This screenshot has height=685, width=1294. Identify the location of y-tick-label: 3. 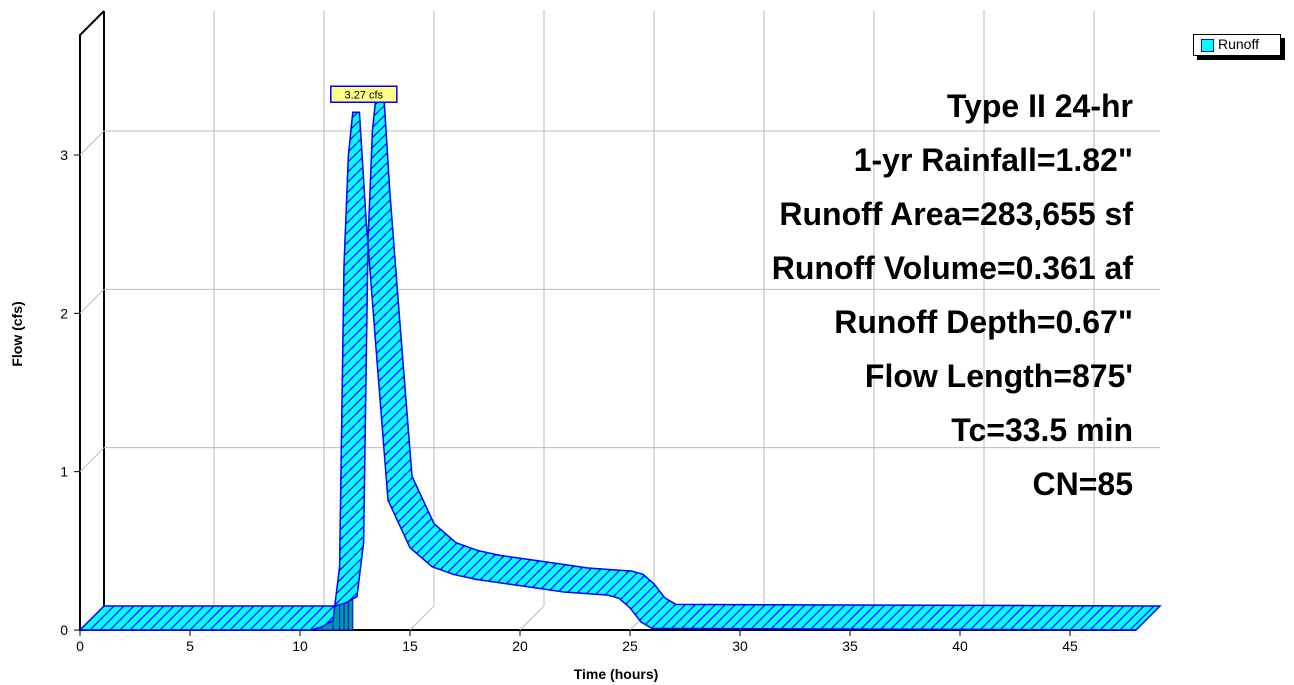
(64, 155).